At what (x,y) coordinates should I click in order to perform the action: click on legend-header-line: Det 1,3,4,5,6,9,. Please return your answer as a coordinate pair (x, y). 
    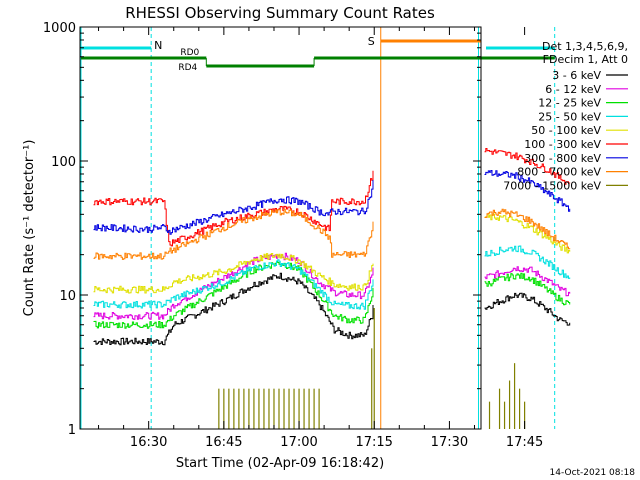
    Looking at the image, I should click on (585, 46).